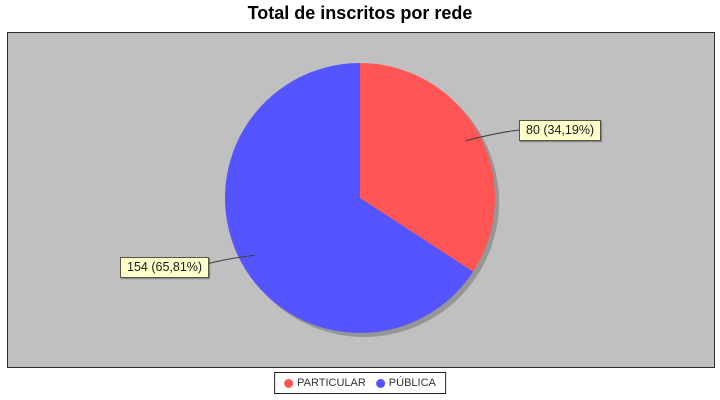 The width and height of the screenshot is (720, 400). What do you see at coordinates (380, 383) in the screenshot?
I see `publica-swatch-icon` at bounding box center [380, 383].